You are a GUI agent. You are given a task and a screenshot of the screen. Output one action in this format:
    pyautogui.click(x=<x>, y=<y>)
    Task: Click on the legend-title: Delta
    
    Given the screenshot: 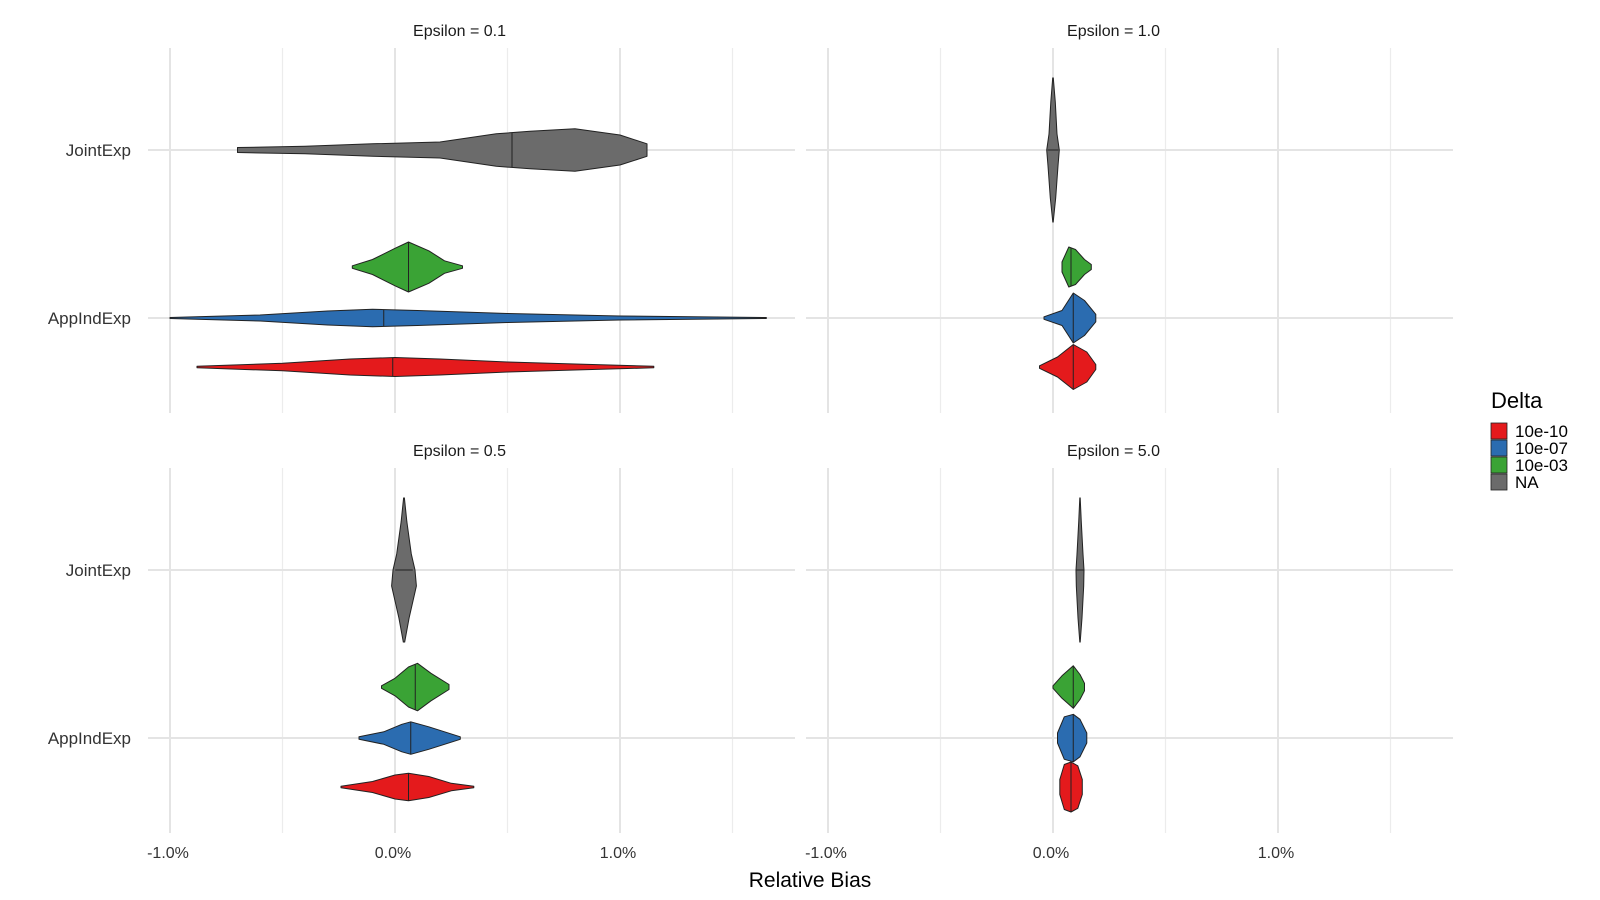 What is the action you would take?
    pyautogui.click(x=1517, y=400)
    